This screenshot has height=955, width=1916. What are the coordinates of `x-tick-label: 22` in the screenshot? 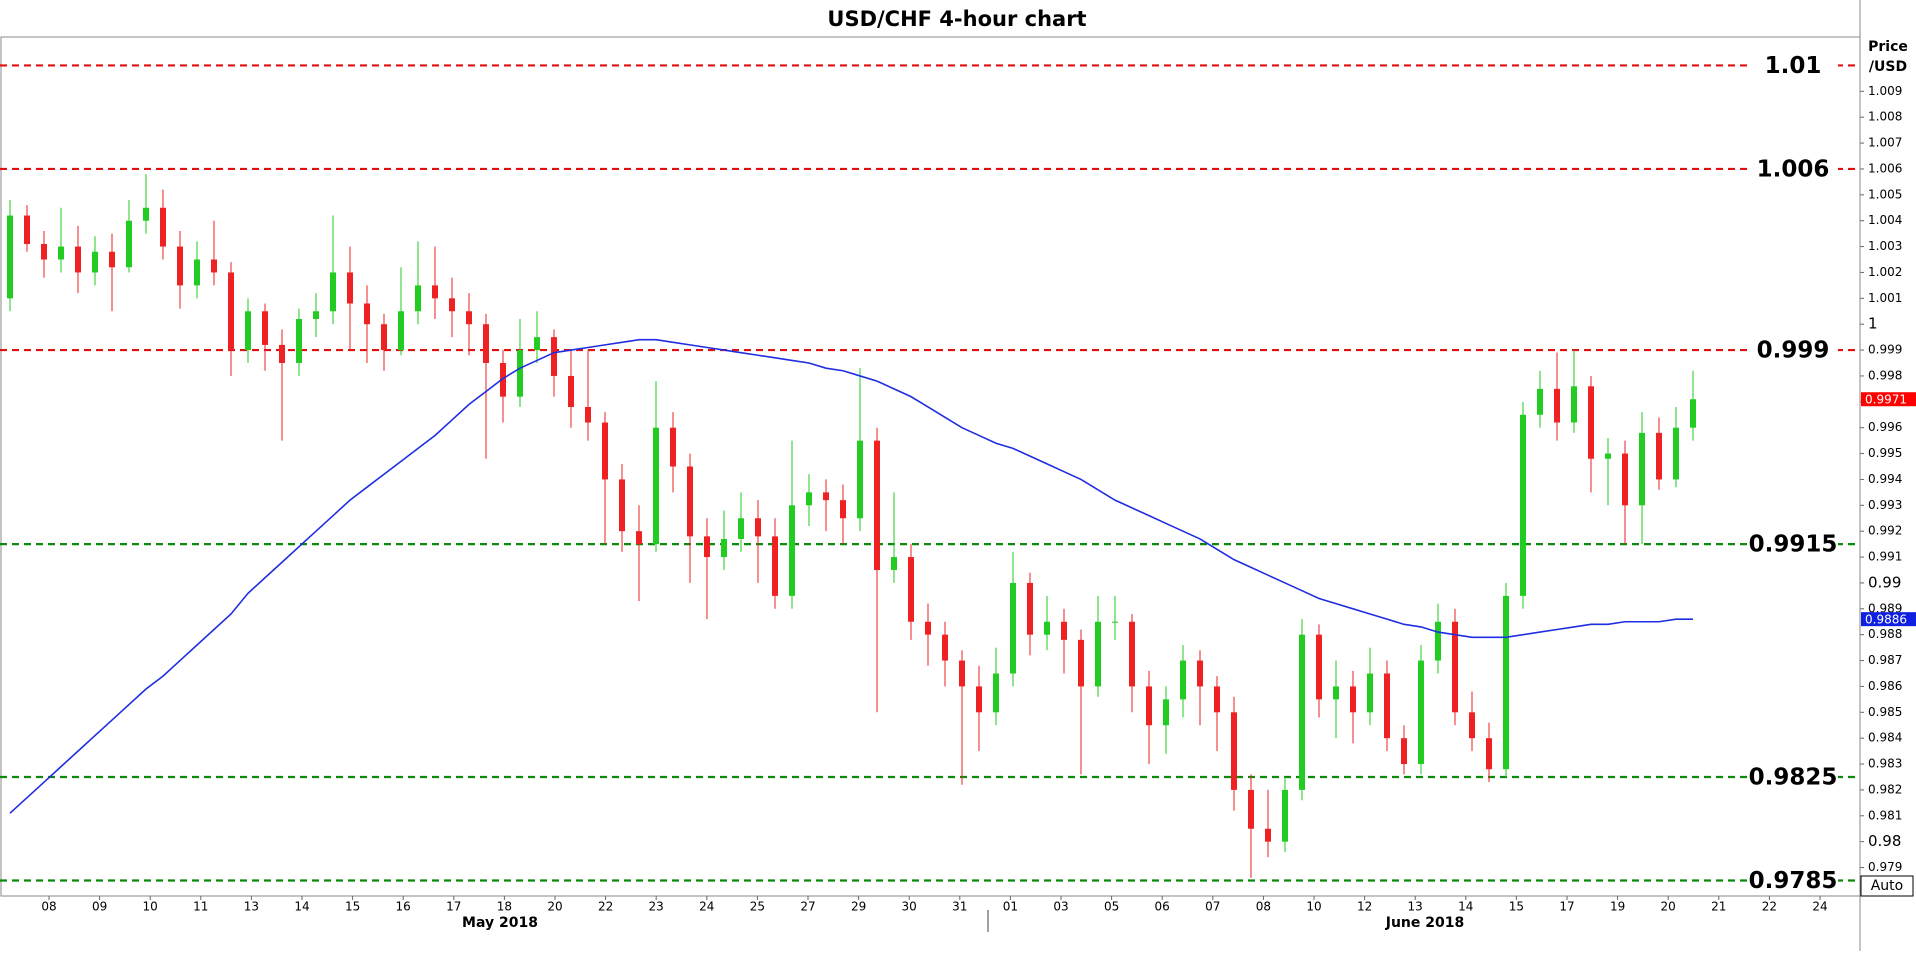 It's located at (605, 907).